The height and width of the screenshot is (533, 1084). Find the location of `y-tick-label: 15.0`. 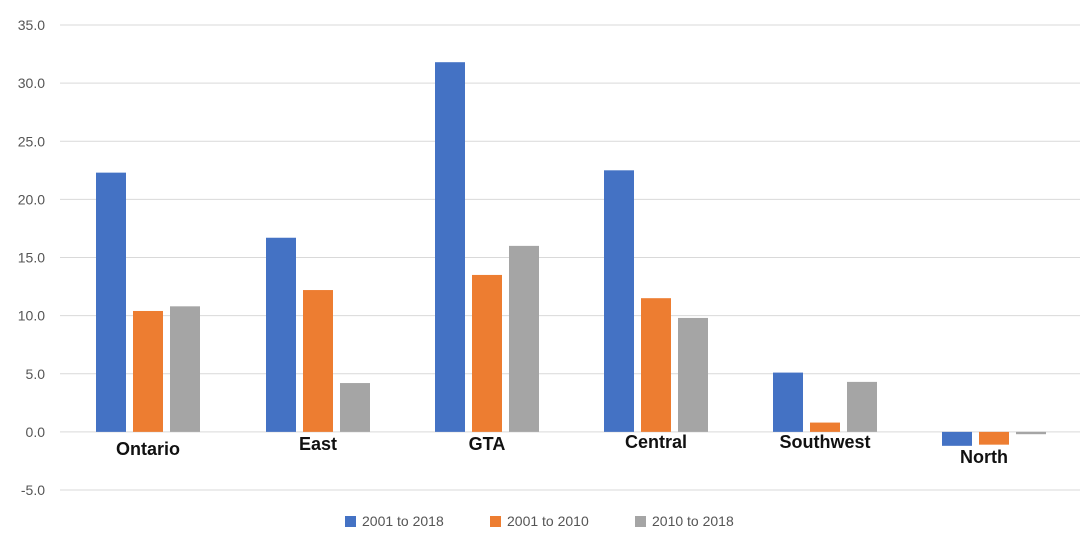

y-tick-label: 15.0 is located at coordinates (31, 258).